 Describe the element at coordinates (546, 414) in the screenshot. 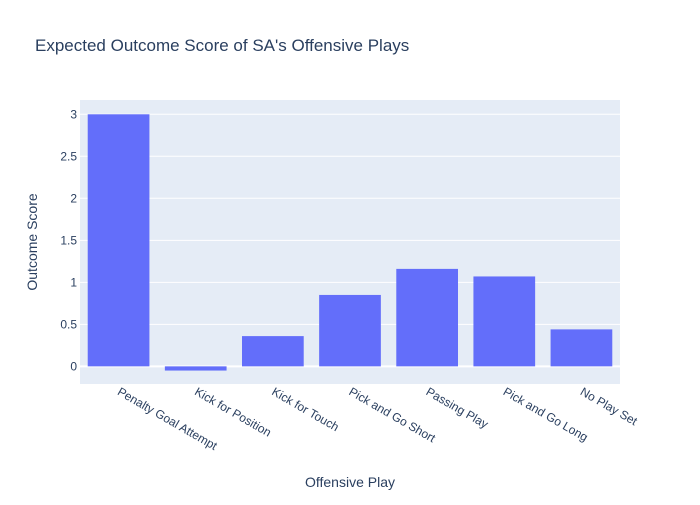

I see `x-tick-label: Pick and Go Long` at that location.